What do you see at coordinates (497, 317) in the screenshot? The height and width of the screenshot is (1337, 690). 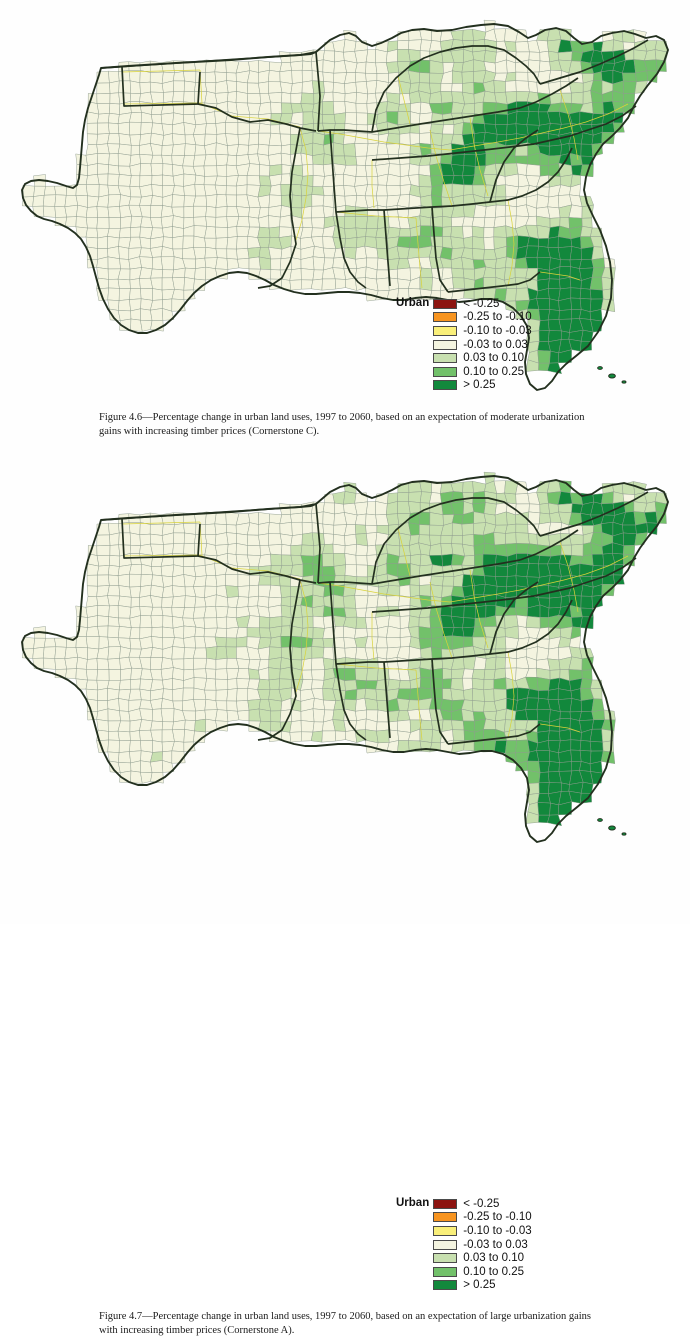 I see `legend-label: -0.25 to -0.10` at bounding box center [497, 317].